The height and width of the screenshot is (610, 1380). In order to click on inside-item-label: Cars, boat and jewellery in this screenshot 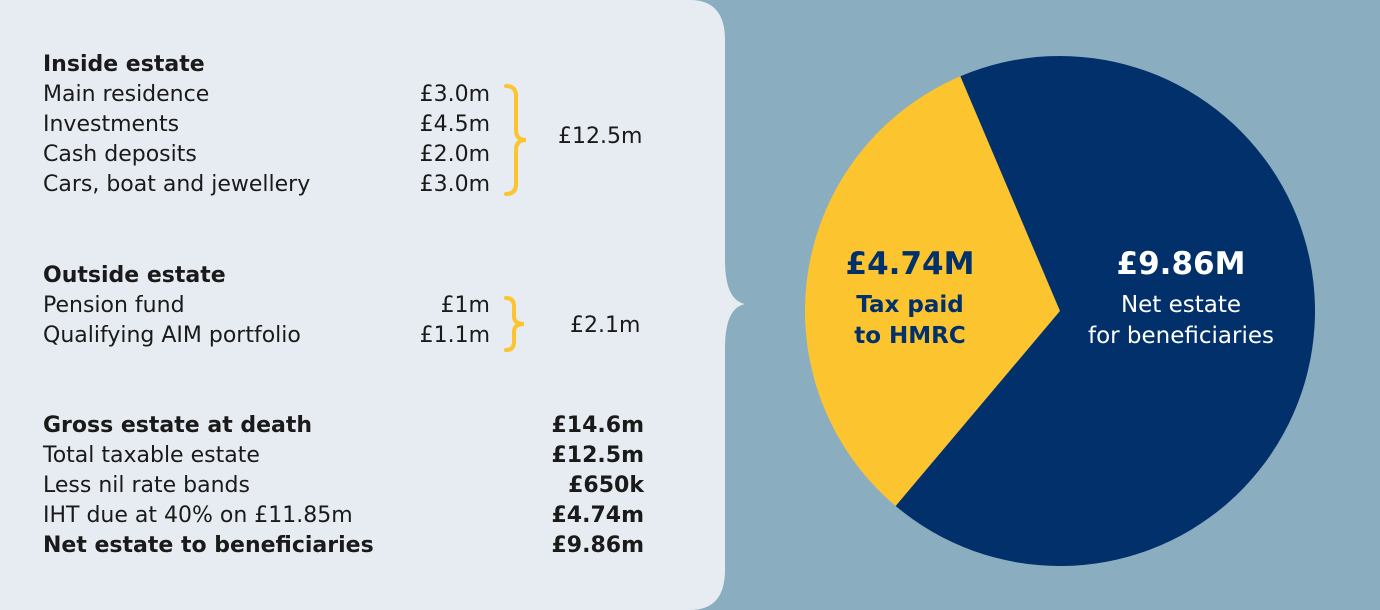, I will do `click(177, 184)`.